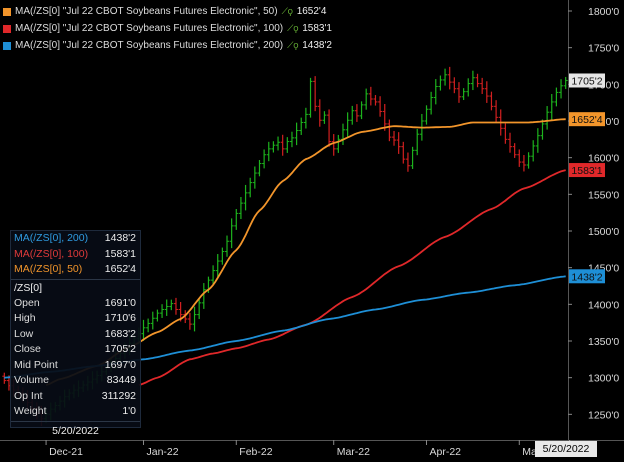 This screenshot has width=624, height=462. I want to click on last-value-label: 1652'4, so click(586, 120).